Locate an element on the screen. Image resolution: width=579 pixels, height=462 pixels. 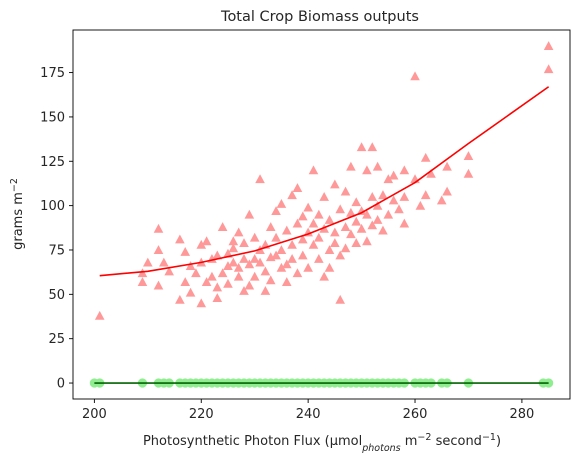
x-tick-label: 200 is located at coordinates (94, 414).